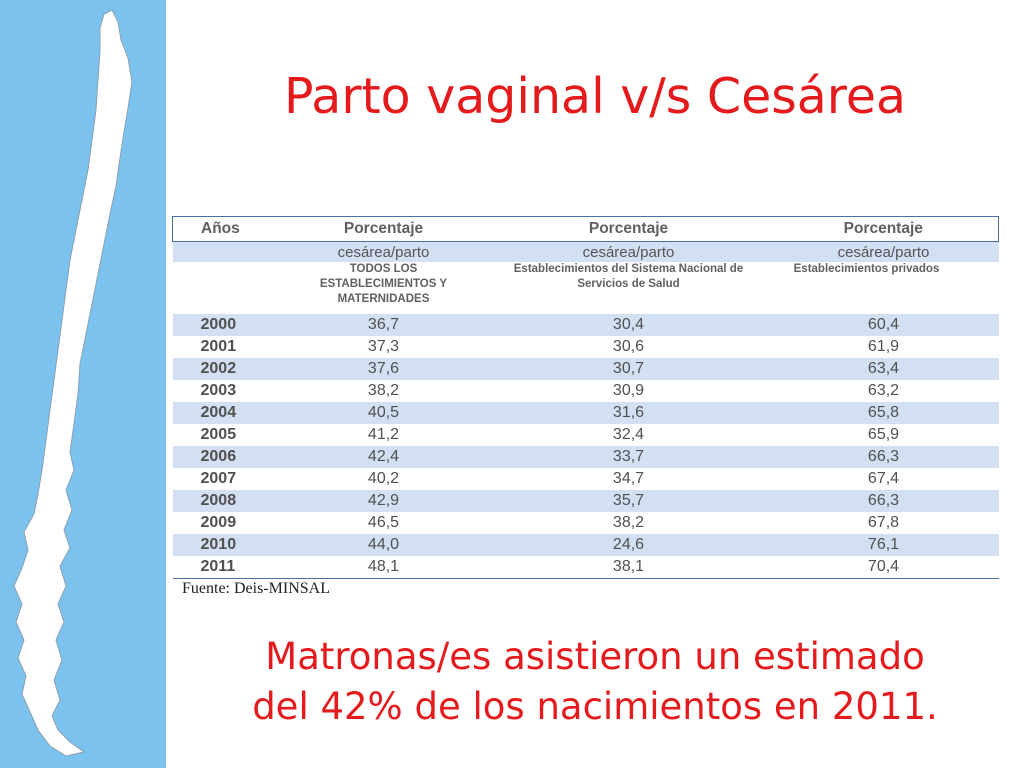  What do you see at coordinates (586, 523) in the screenshot?
I see `table-row: 2009 46,5 38,2 67,8` at bounding box center [586, 523].